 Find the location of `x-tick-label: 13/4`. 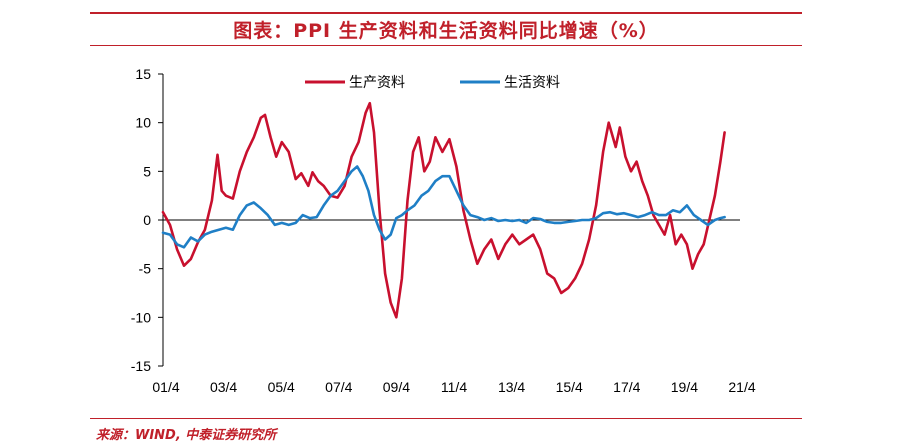

x-tick-label: 13/4 is located at coordinates (511, 387).